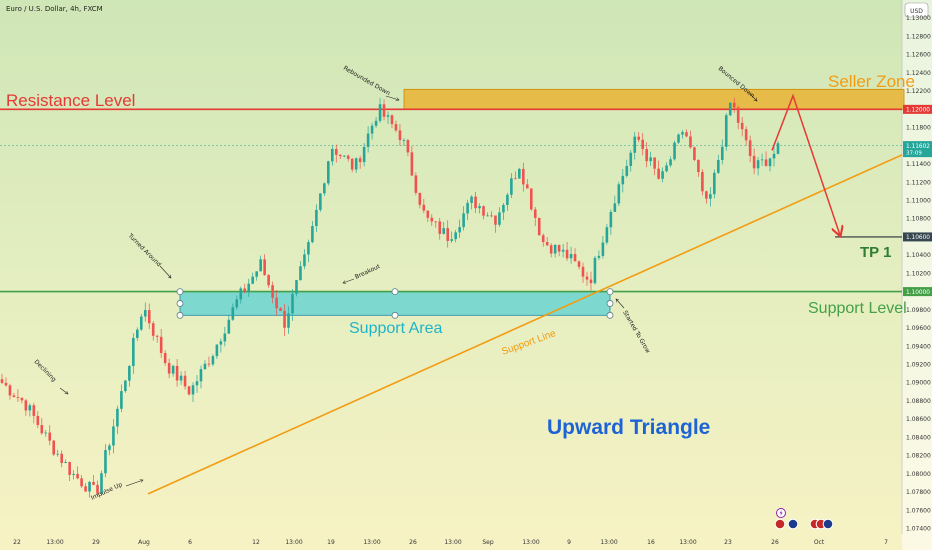  What do you see at coordinates (918, 293) in the screenshot?
I see `price-badge-value: 1.10000` at bounding box center [918, 293].